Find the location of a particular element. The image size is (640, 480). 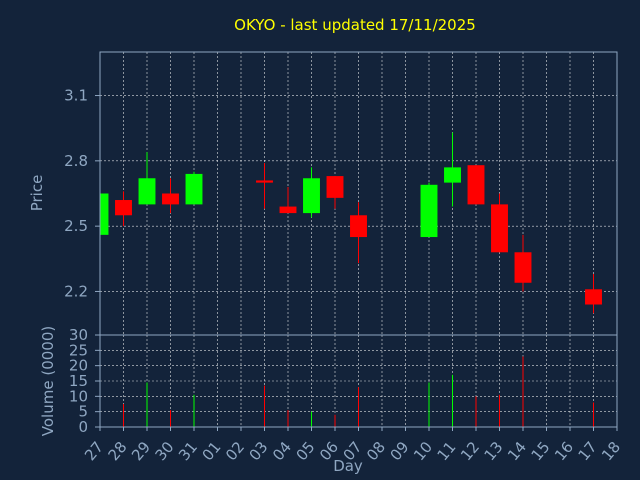

x-tick-label: 08 is located at coordinates (376, 451).